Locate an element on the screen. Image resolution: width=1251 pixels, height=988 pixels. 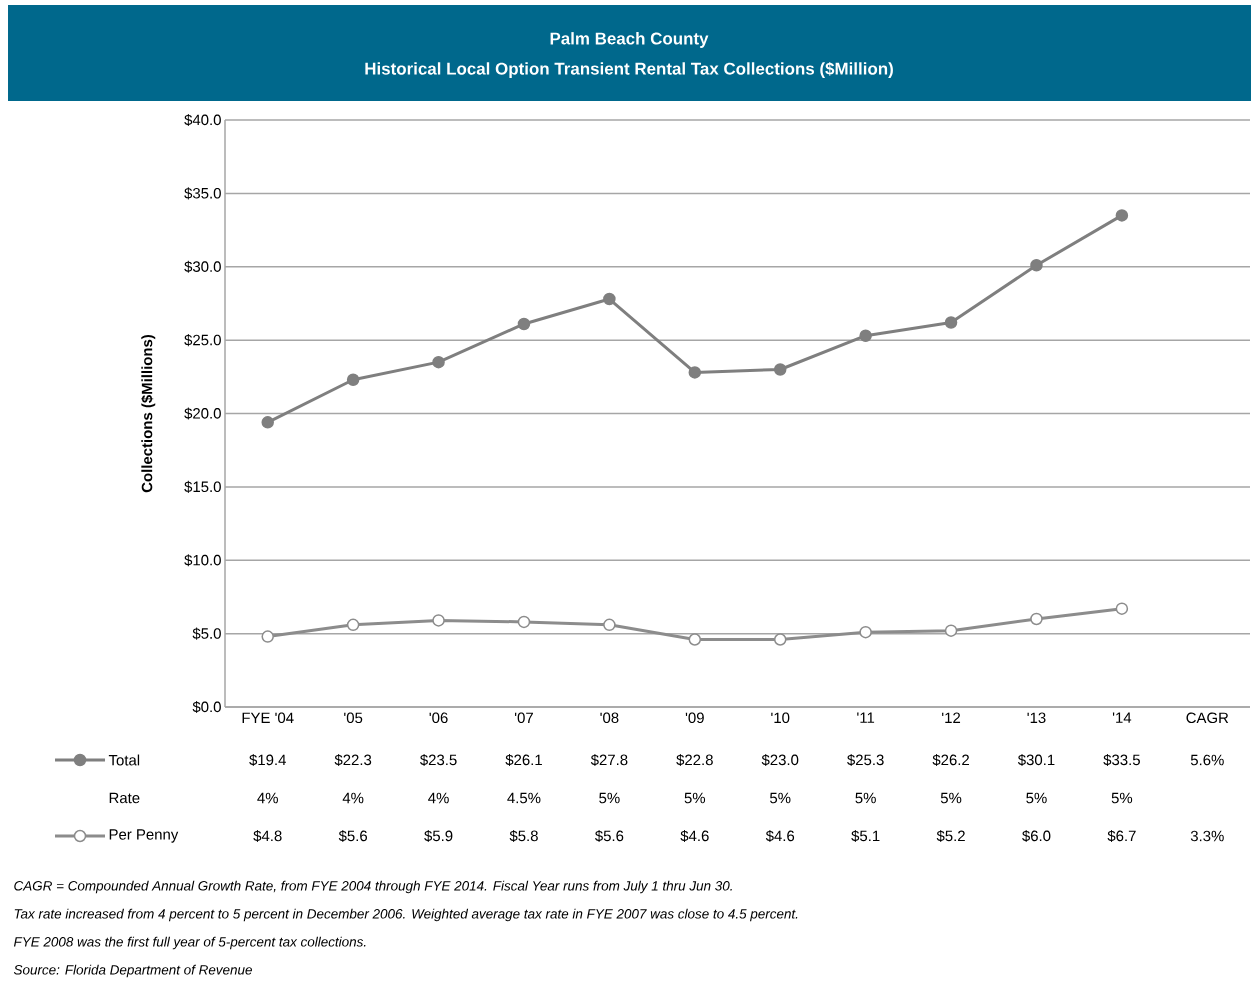
text: 4.5% is located at coordinates (524, 798).